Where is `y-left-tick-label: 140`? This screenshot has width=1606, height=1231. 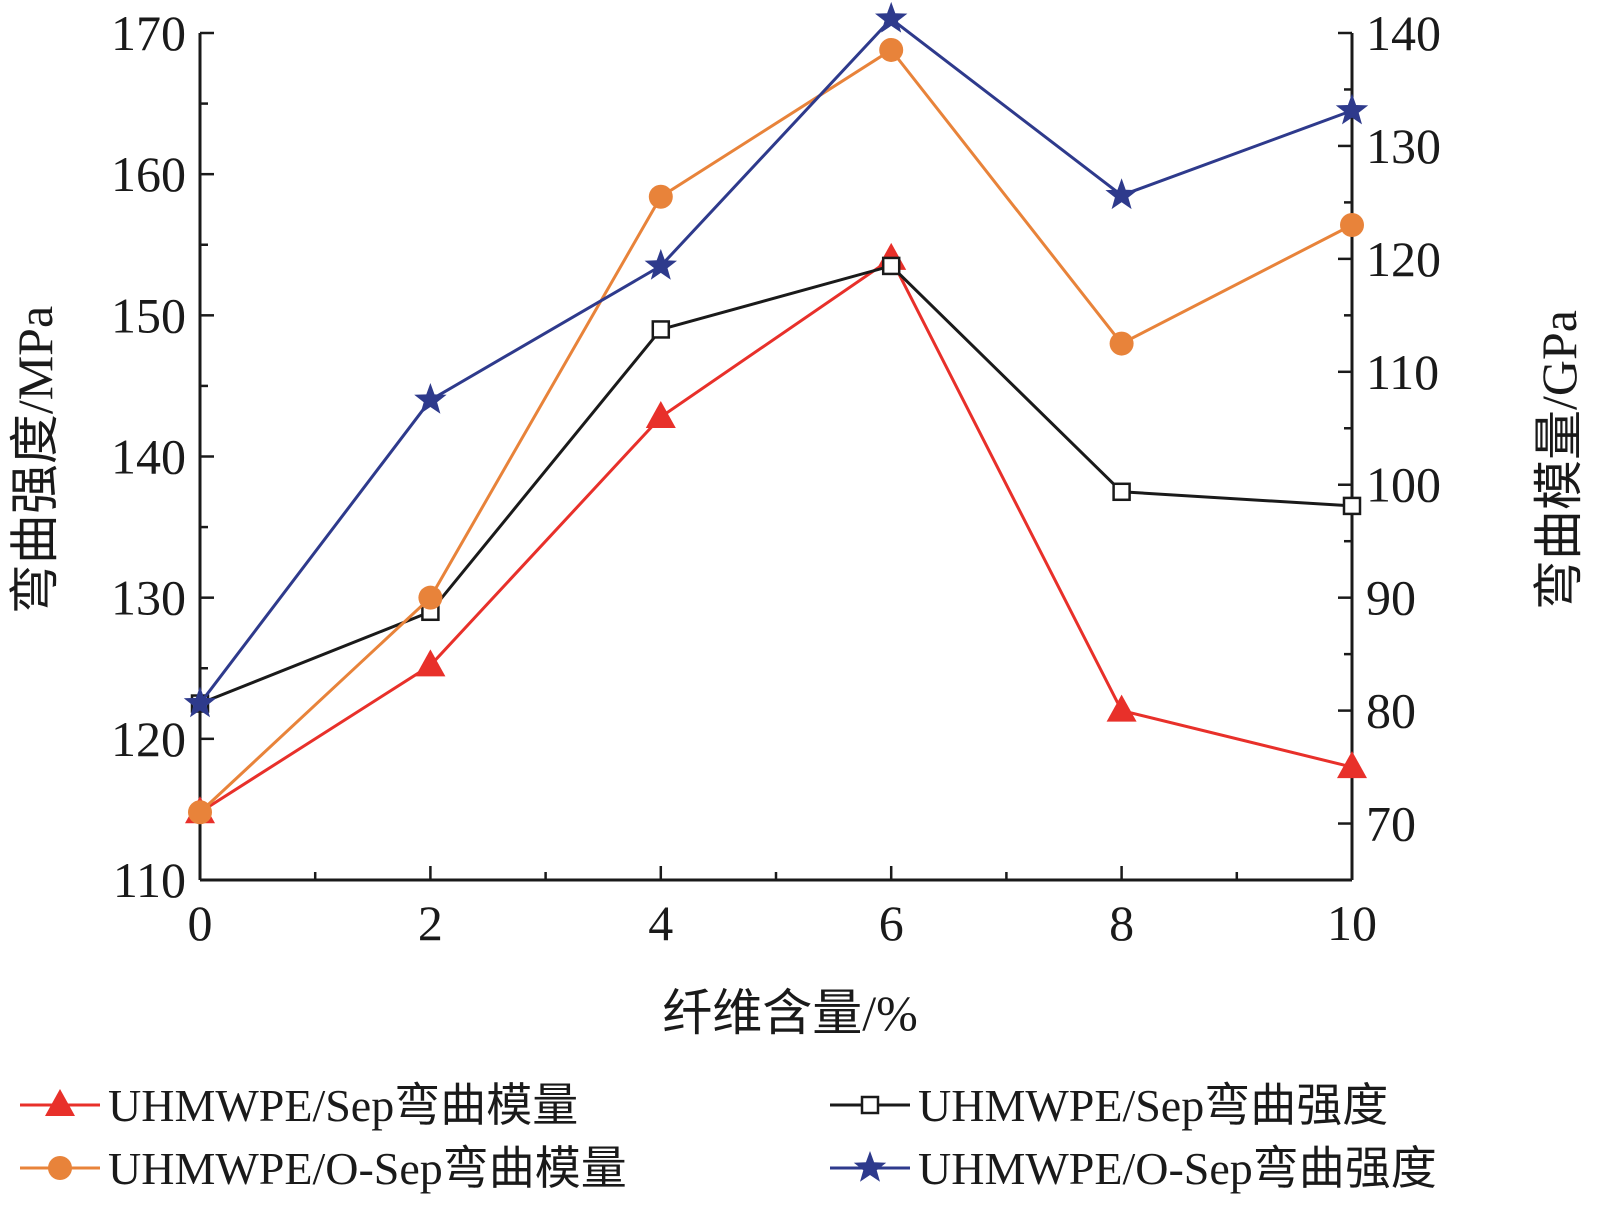 y-left-tick-label: 140 is located at coordinates (148, 457).